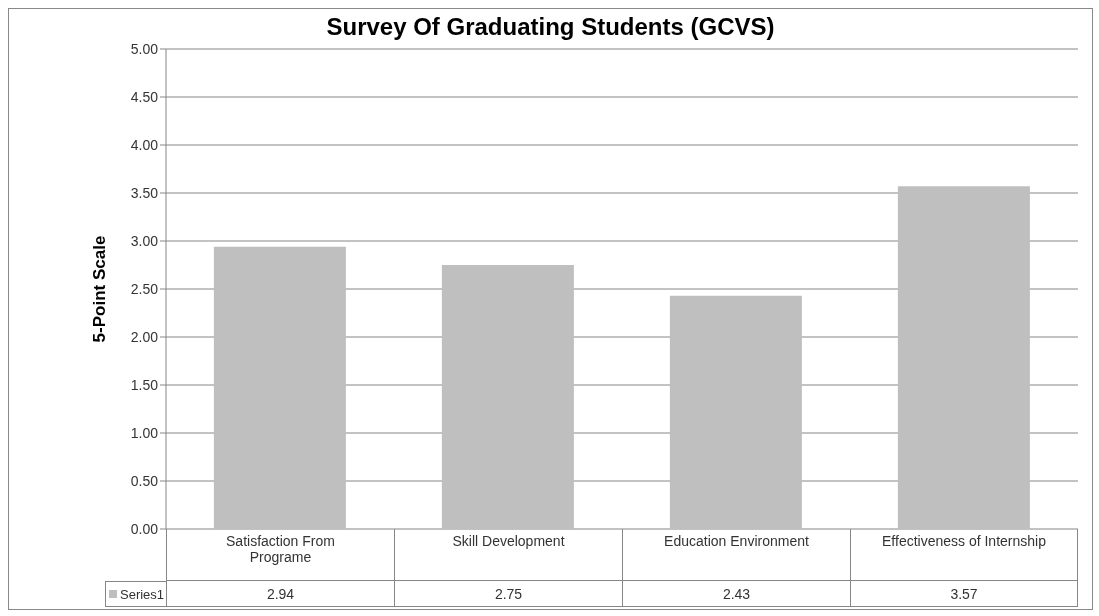  Describe the element at coordinates (135, 594) in the screenshot. I see `legend-label: Series1` at that location.